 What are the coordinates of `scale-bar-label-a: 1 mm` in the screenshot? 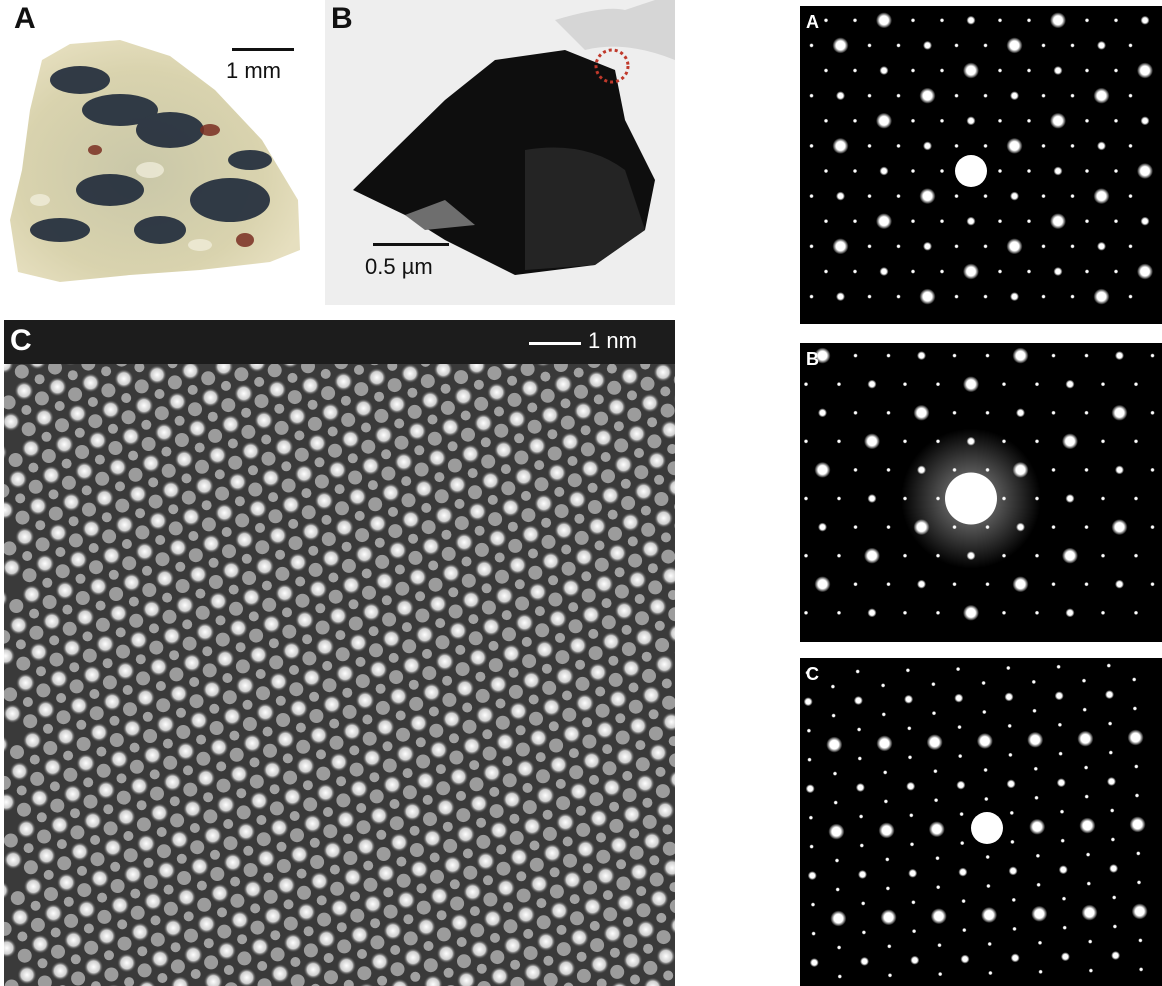 It's located at (253, 70).